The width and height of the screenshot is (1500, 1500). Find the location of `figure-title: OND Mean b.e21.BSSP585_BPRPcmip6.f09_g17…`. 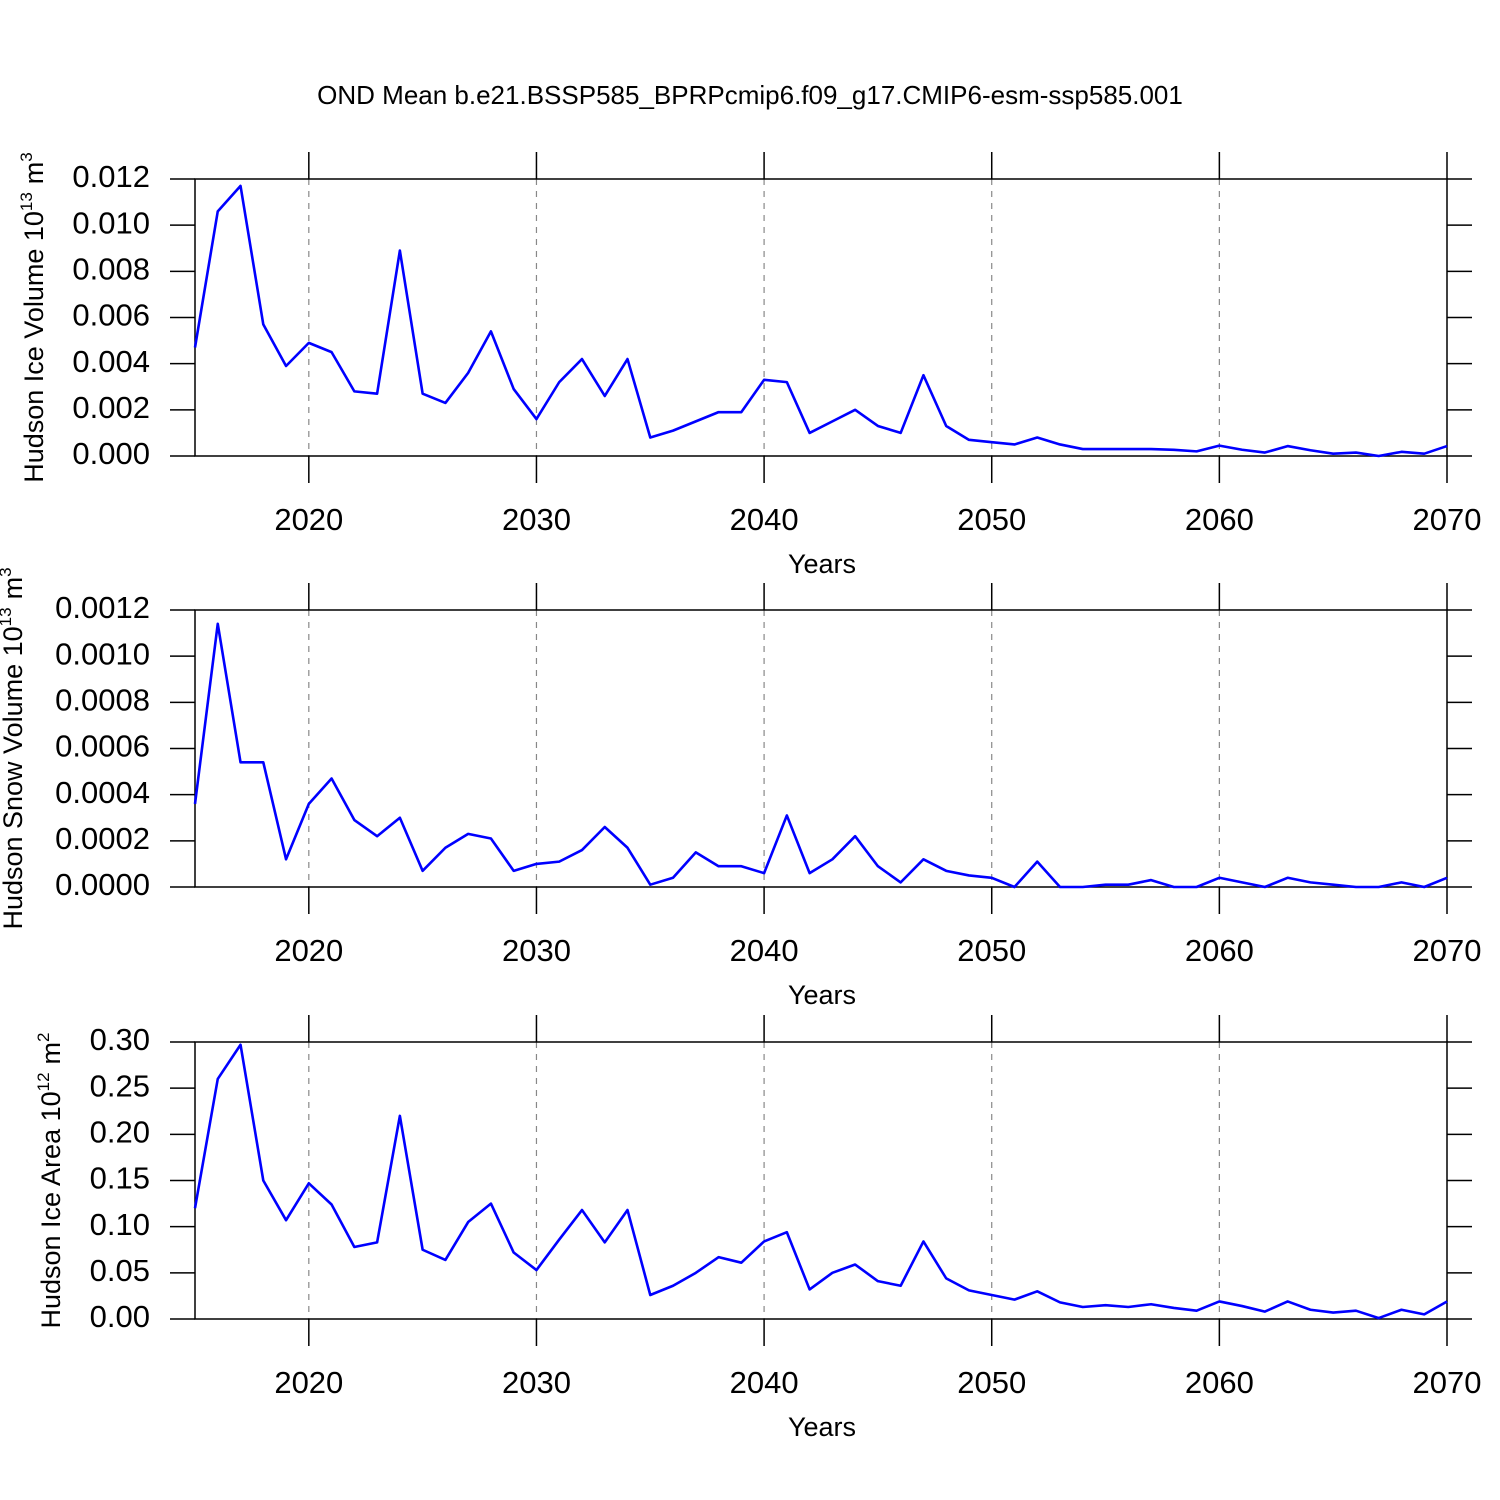

figure-title: OND Mean b.e21.BSSP585_BPRPcmip6.f09_g17… is located at coordinates (750, 95).